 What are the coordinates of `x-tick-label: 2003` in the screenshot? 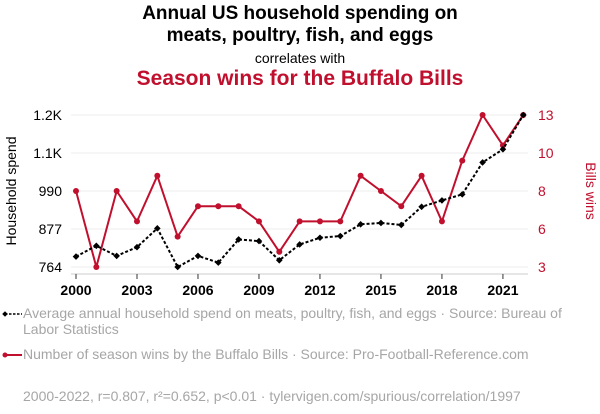 It's located at (136, 290).